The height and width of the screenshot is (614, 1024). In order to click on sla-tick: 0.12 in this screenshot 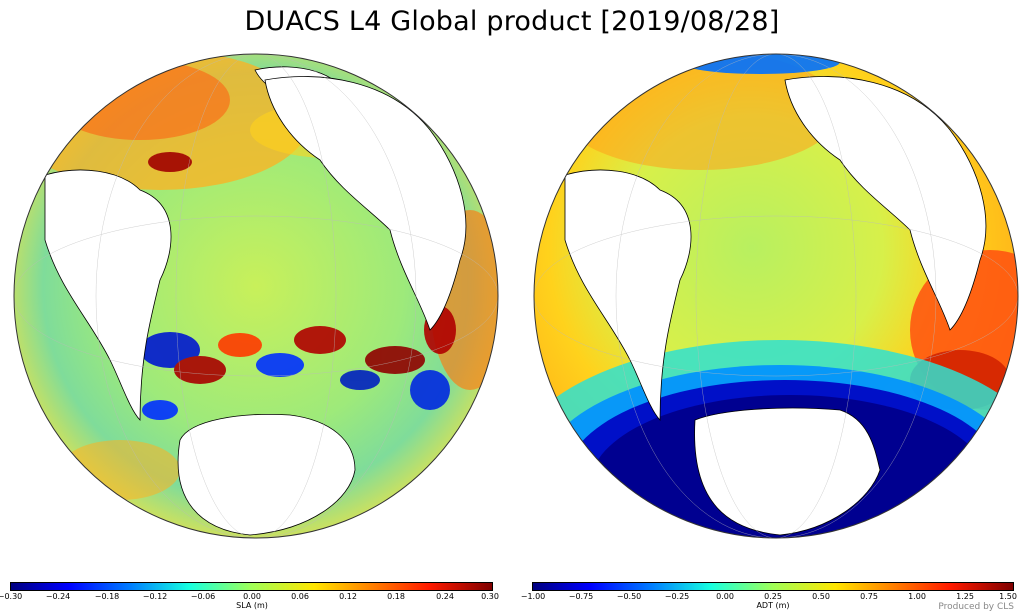, I will do `click(348, 596)`.